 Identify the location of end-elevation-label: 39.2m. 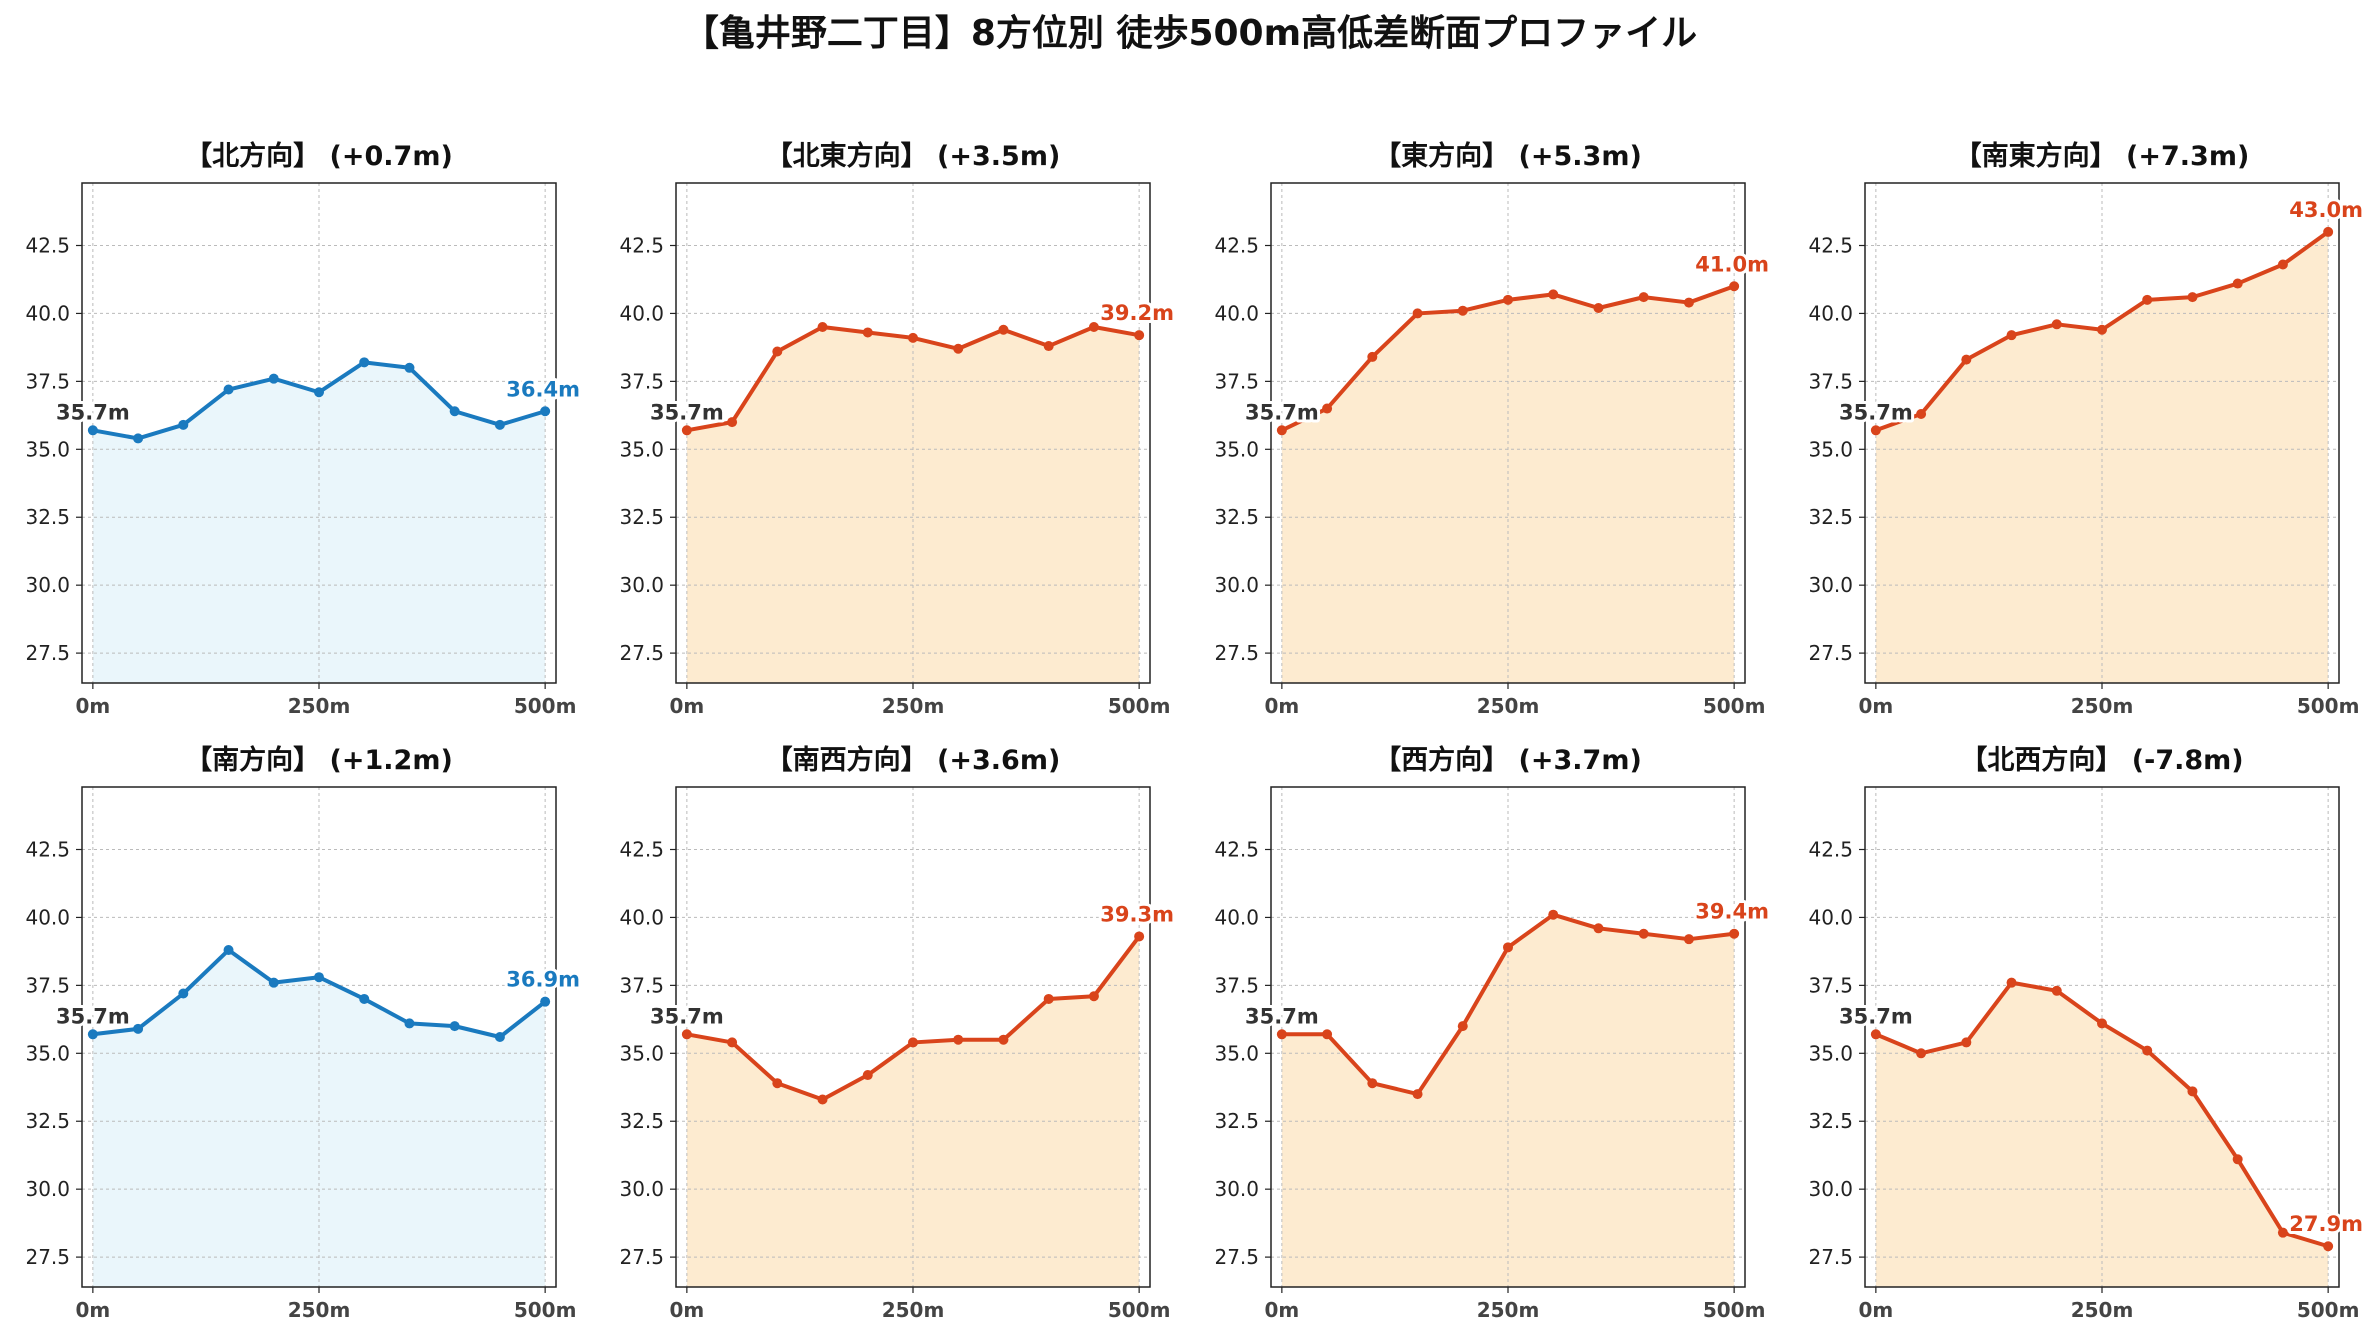
(1137, 313).